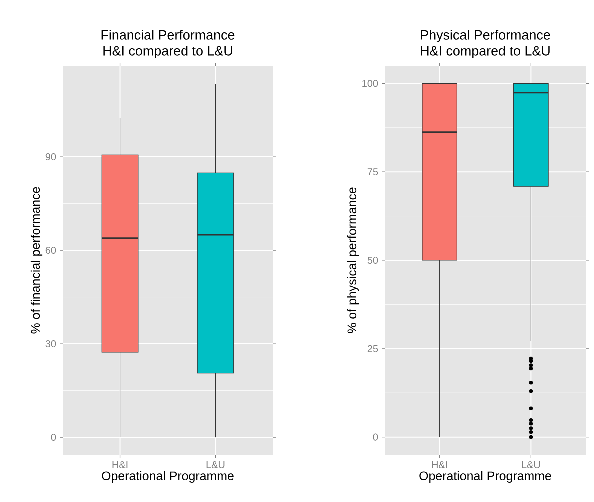 Image resolution: width=594 pixels, height=502 pixels. Describe the element at coordinates (51, 157) in the screenshot. I see `y-tick-label: 90` at that location.